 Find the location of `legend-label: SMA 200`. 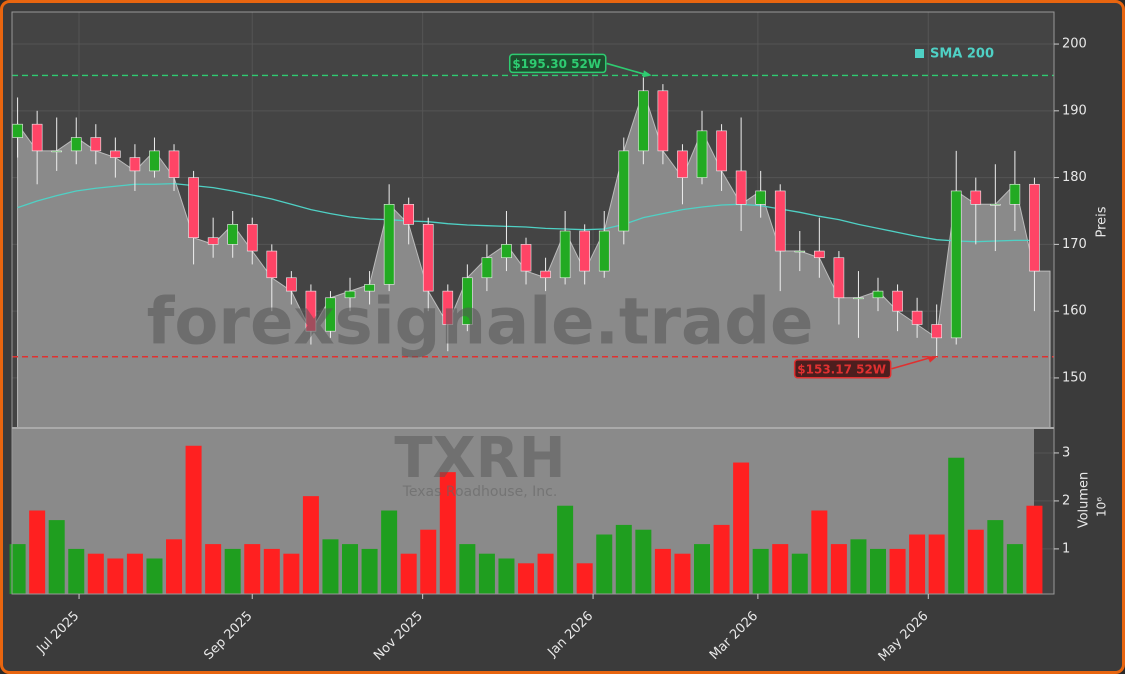

legend-label: SMA 200 is located at coordinates (962, 54).